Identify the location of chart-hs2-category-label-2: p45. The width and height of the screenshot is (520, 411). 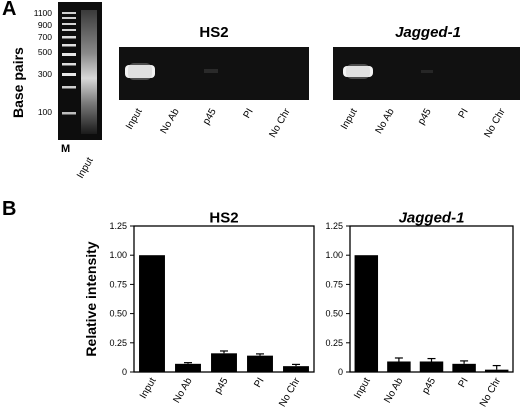
(222, 386).